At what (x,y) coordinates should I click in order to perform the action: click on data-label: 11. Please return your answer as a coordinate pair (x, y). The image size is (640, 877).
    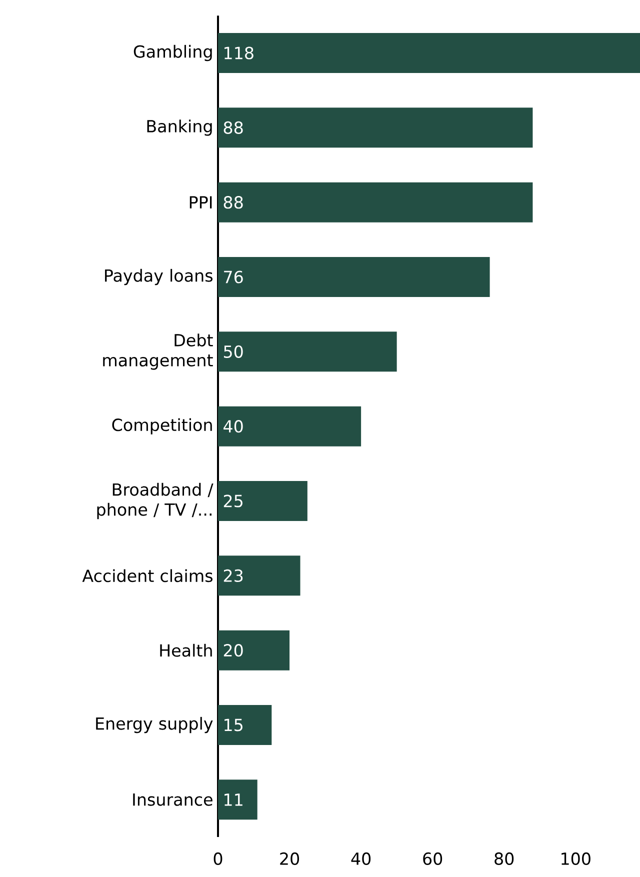
    Looking at the image, I should click on (233, 800).